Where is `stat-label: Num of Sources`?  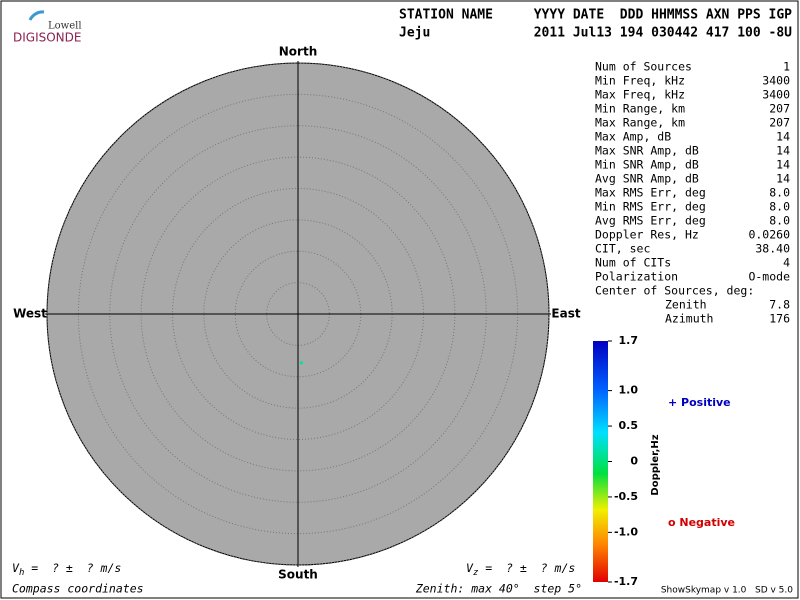 stat-label: Num of Sources is located at coordinates (643, 67).